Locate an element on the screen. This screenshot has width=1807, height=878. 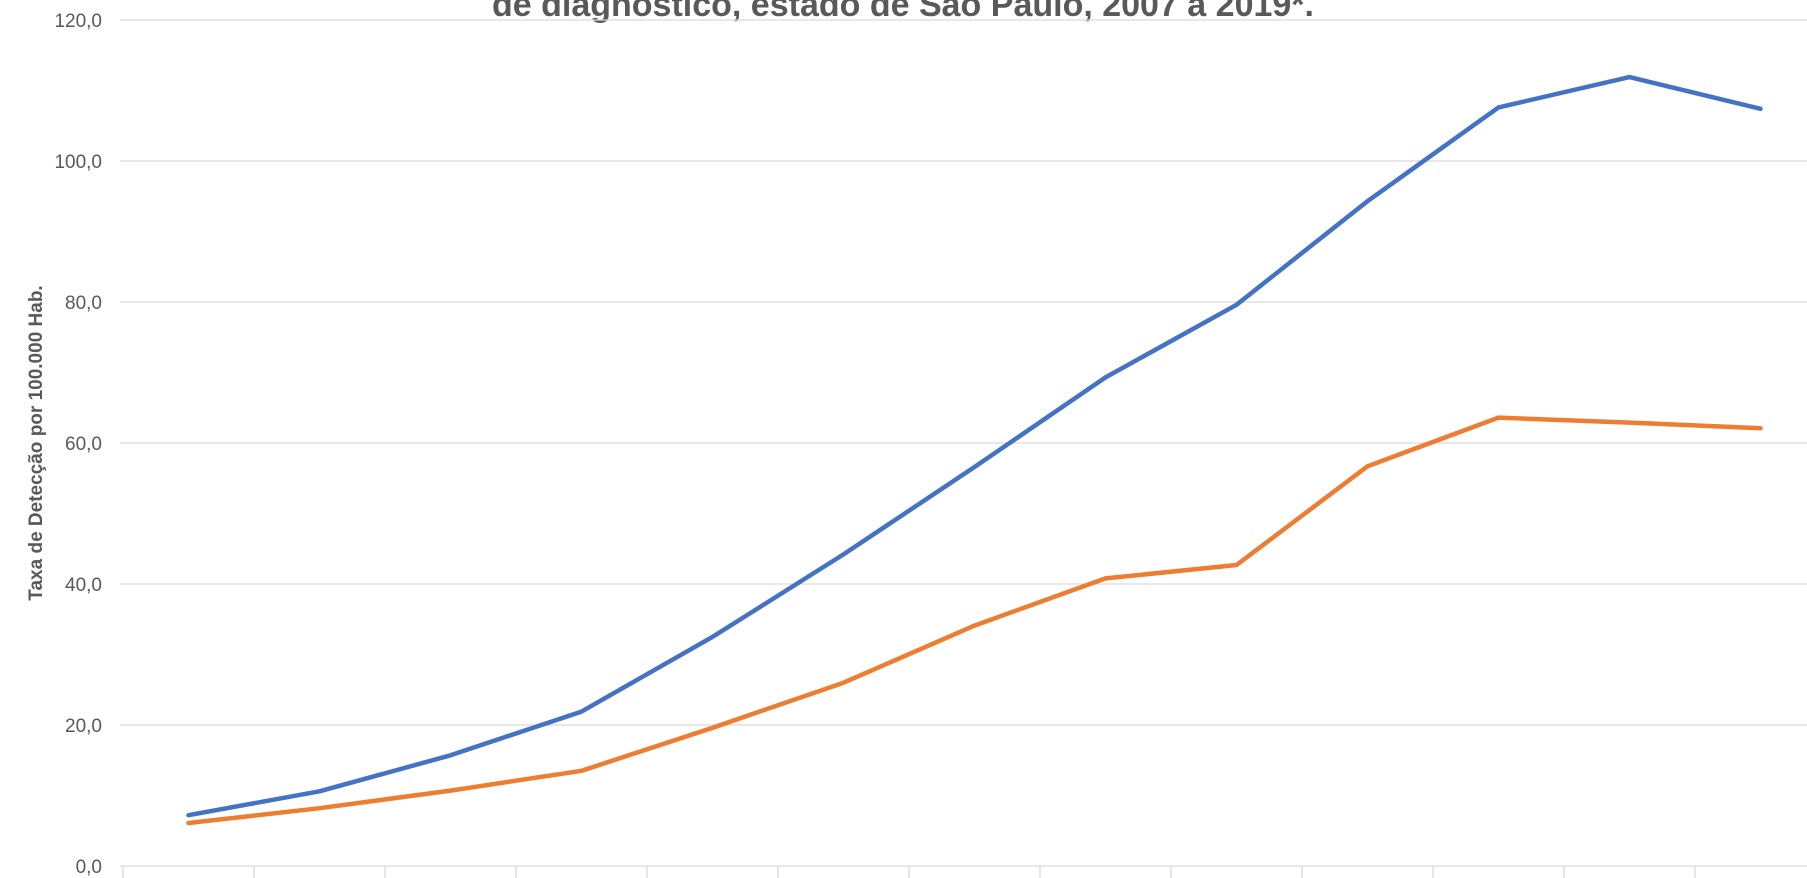
y-tick-label: 80,0 is located at coordinates (83, 303).